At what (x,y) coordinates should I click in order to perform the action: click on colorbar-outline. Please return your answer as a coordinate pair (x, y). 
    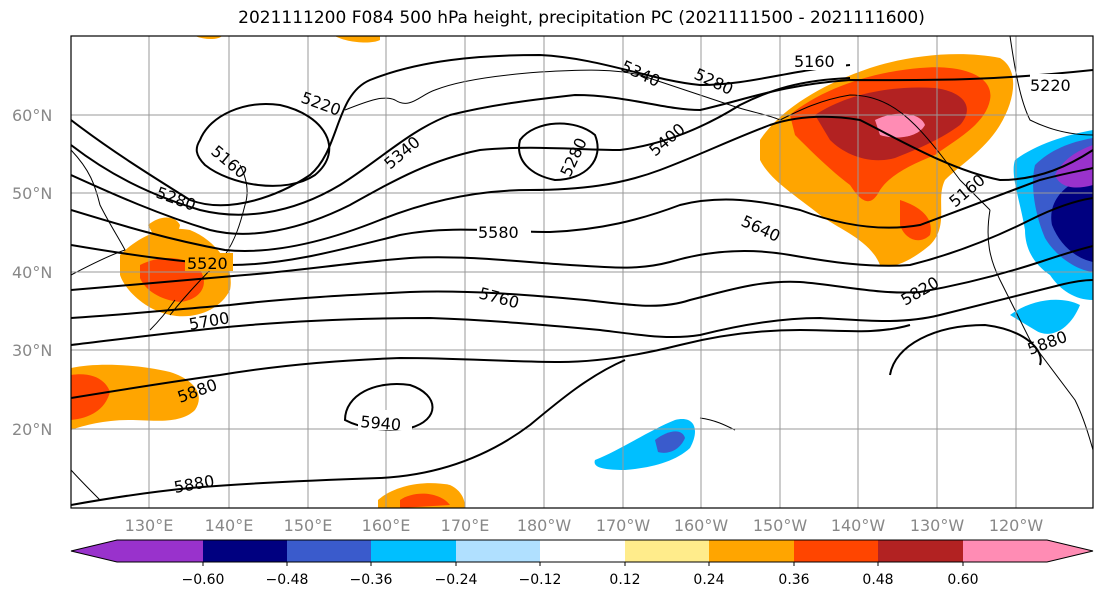
    Looking at the image, I should click on (582, 551).